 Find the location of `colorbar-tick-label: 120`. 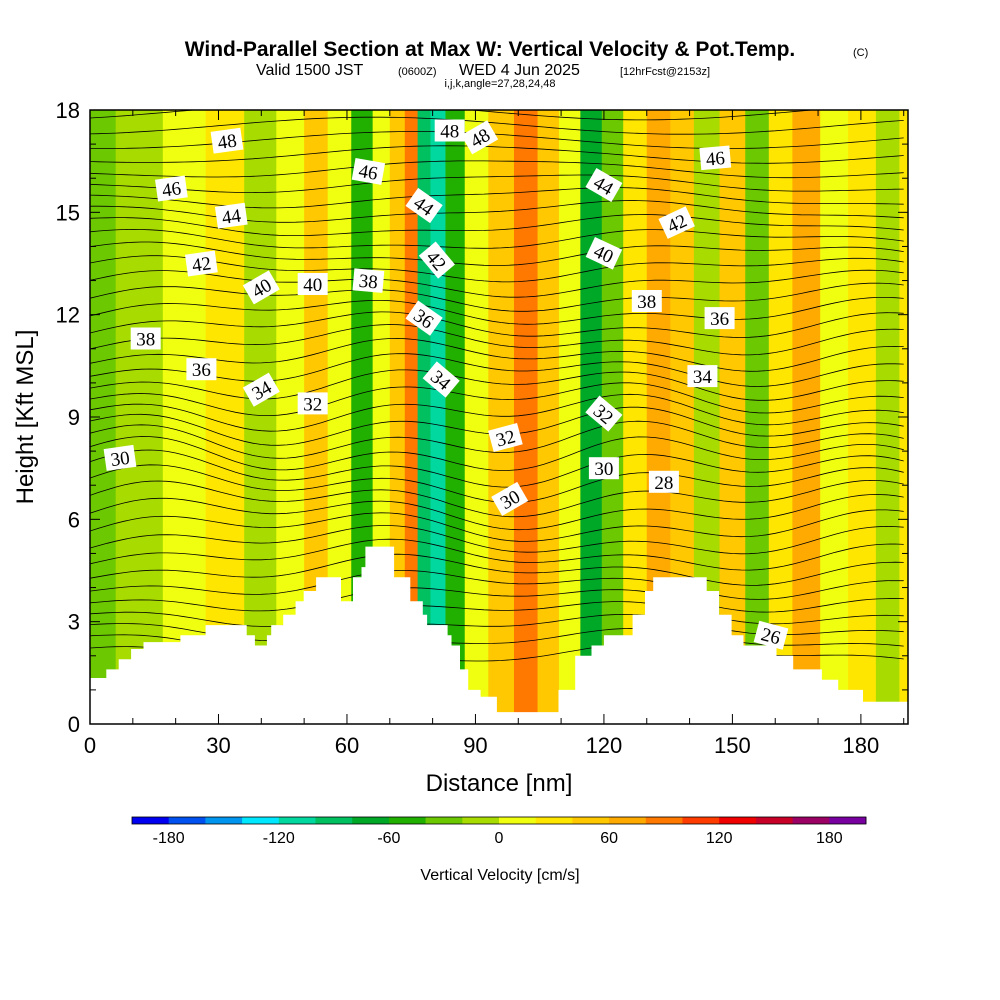

colorbar-tick-label: 120 is located at coordinates (719, 838).